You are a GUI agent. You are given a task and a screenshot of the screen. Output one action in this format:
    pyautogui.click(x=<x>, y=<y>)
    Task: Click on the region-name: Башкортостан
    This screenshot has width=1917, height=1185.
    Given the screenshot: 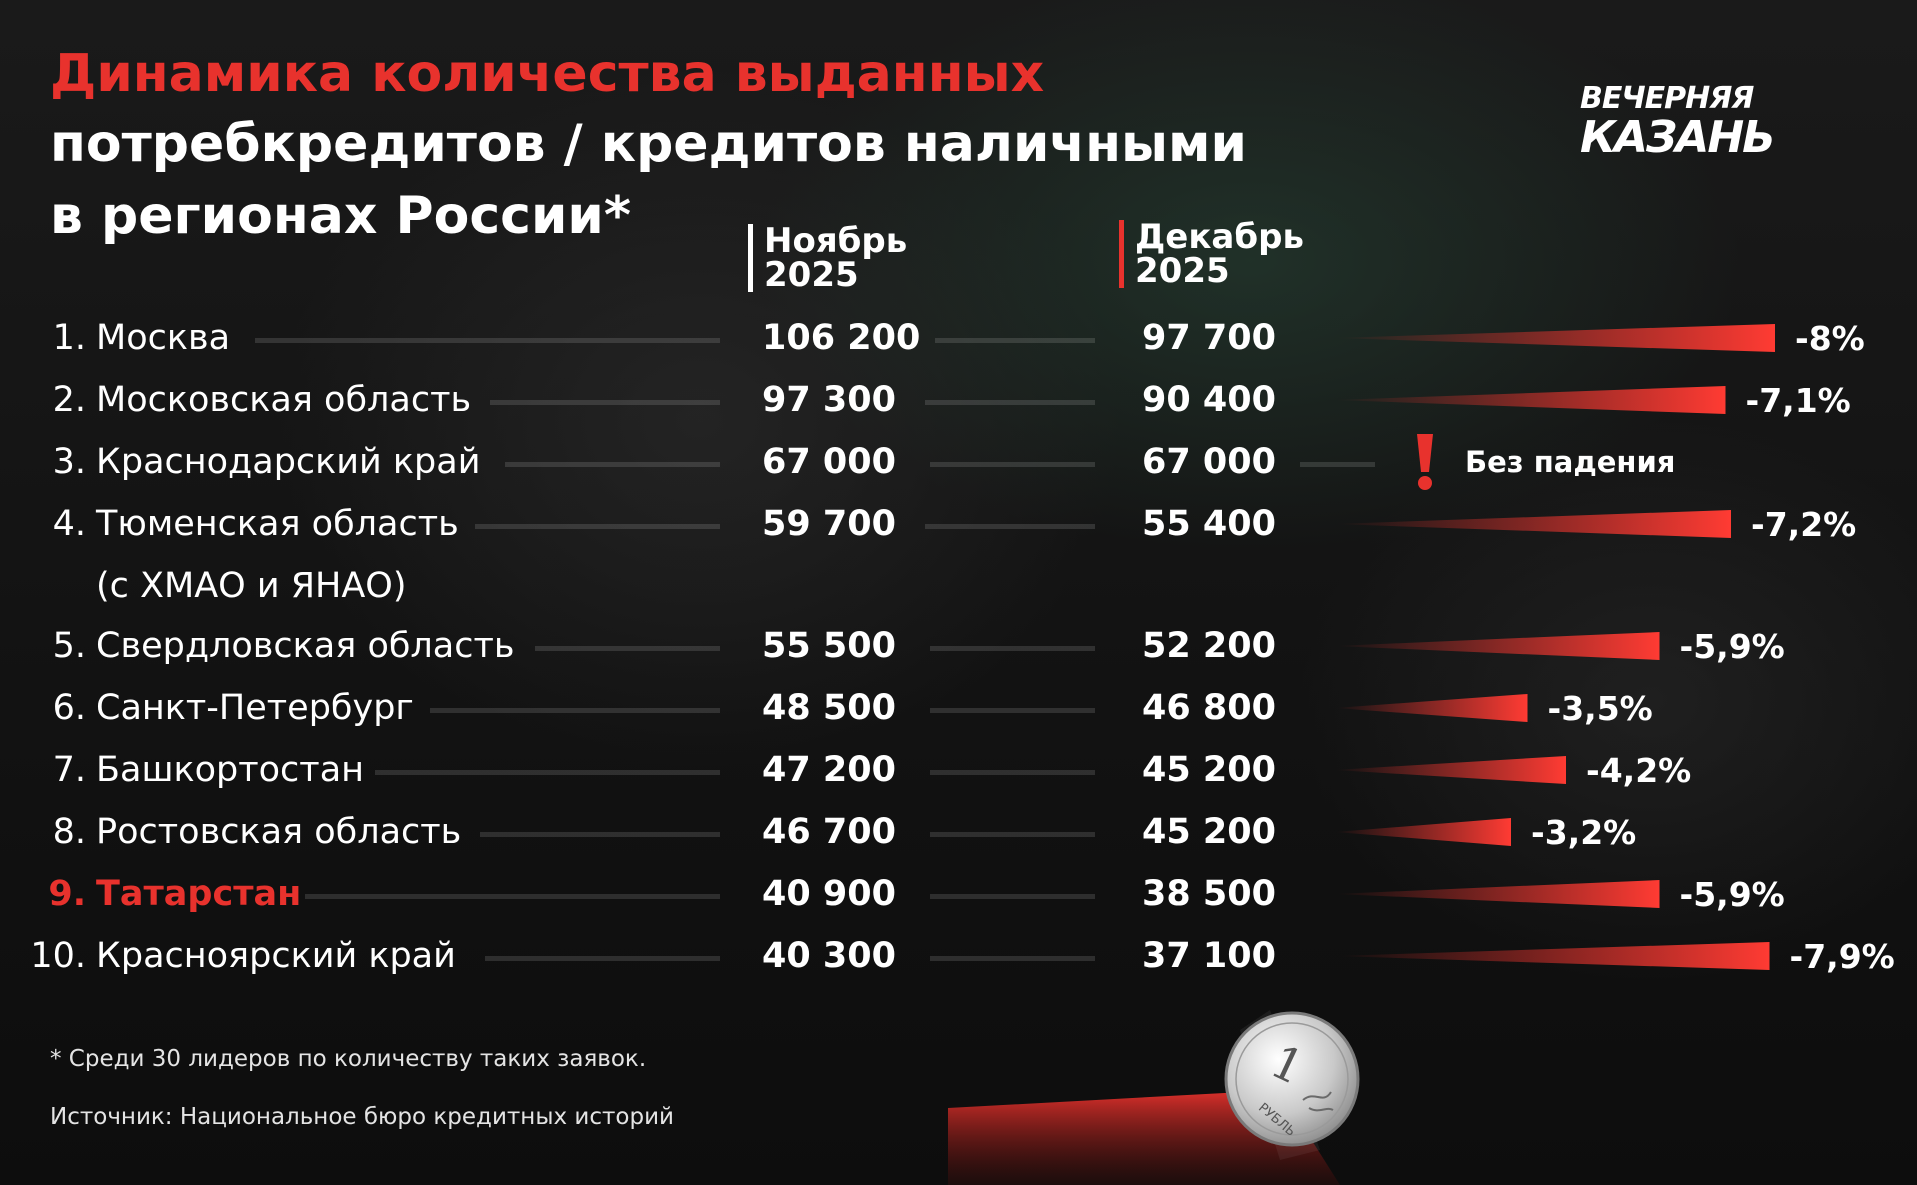 What is the action you would take?
    pyautogui.click(x=230, y=770)
    